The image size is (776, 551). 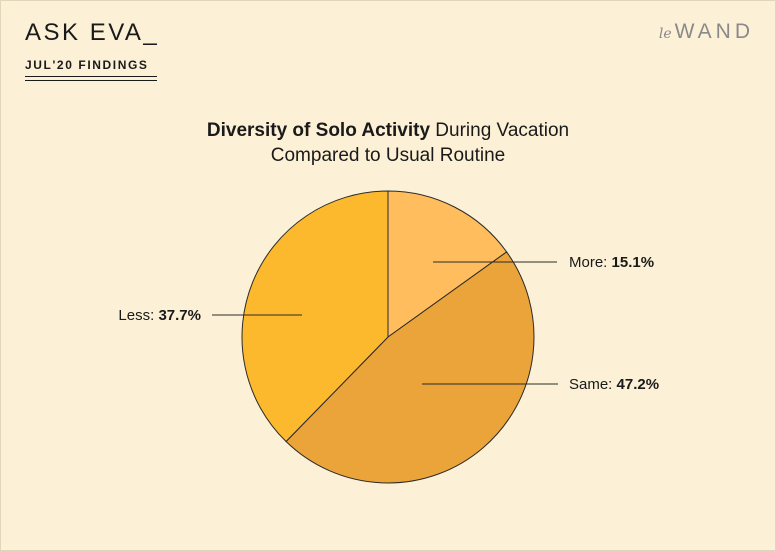 What do you see at coordinates (590, 262) in the screenshot?
I see `slice-label-name: More:` at bounding box center [590, 262].